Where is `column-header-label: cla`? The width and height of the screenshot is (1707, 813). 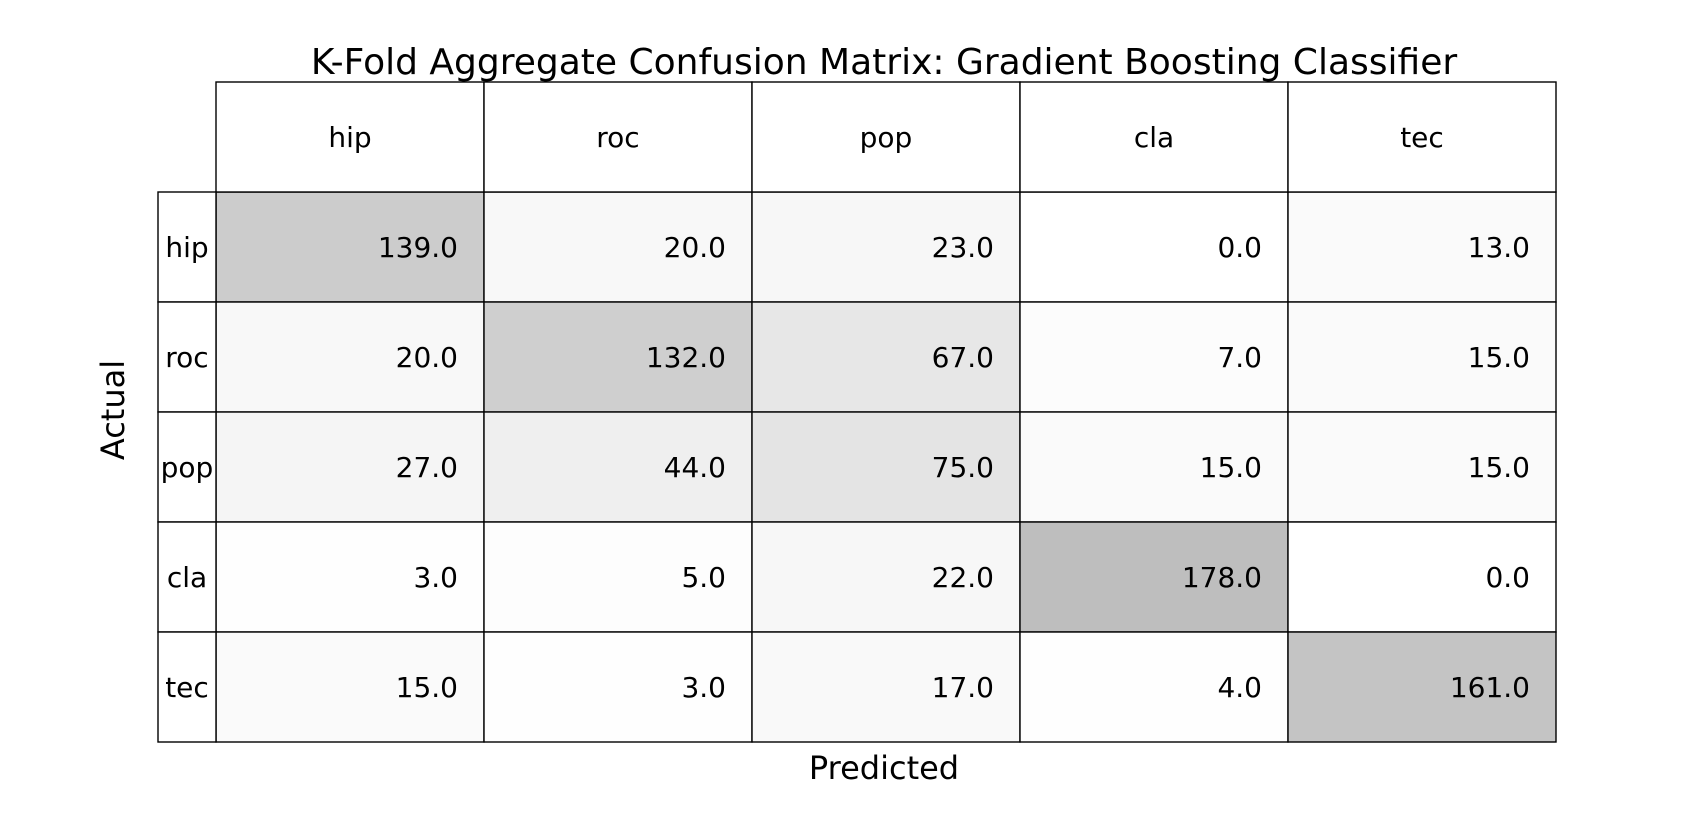 column-header-label: cla is located at coordinates (1154, 137).